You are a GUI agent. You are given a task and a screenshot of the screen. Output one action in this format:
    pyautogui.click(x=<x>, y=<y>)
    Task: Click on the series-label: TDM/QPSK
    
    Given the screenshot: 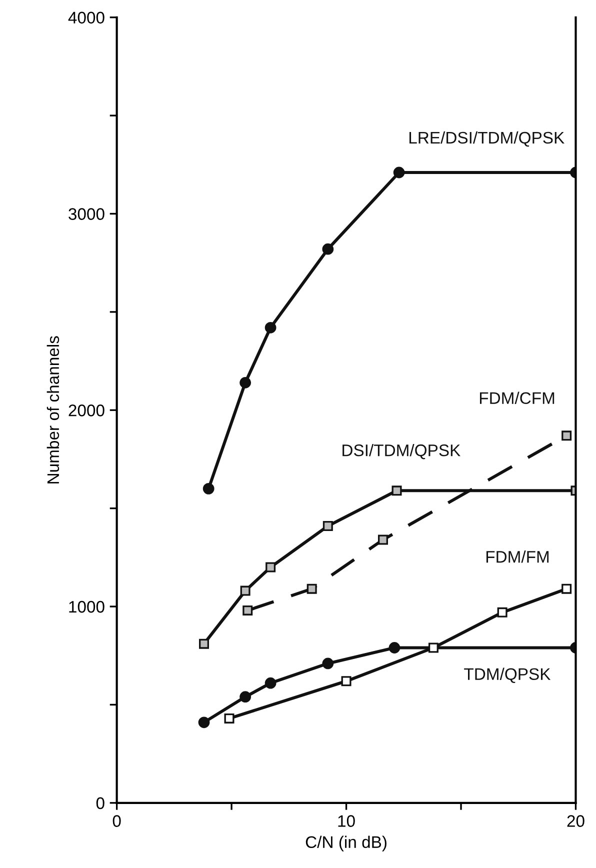 What is the action you would take?
    pyautogui.click(x=507, y=675)
    